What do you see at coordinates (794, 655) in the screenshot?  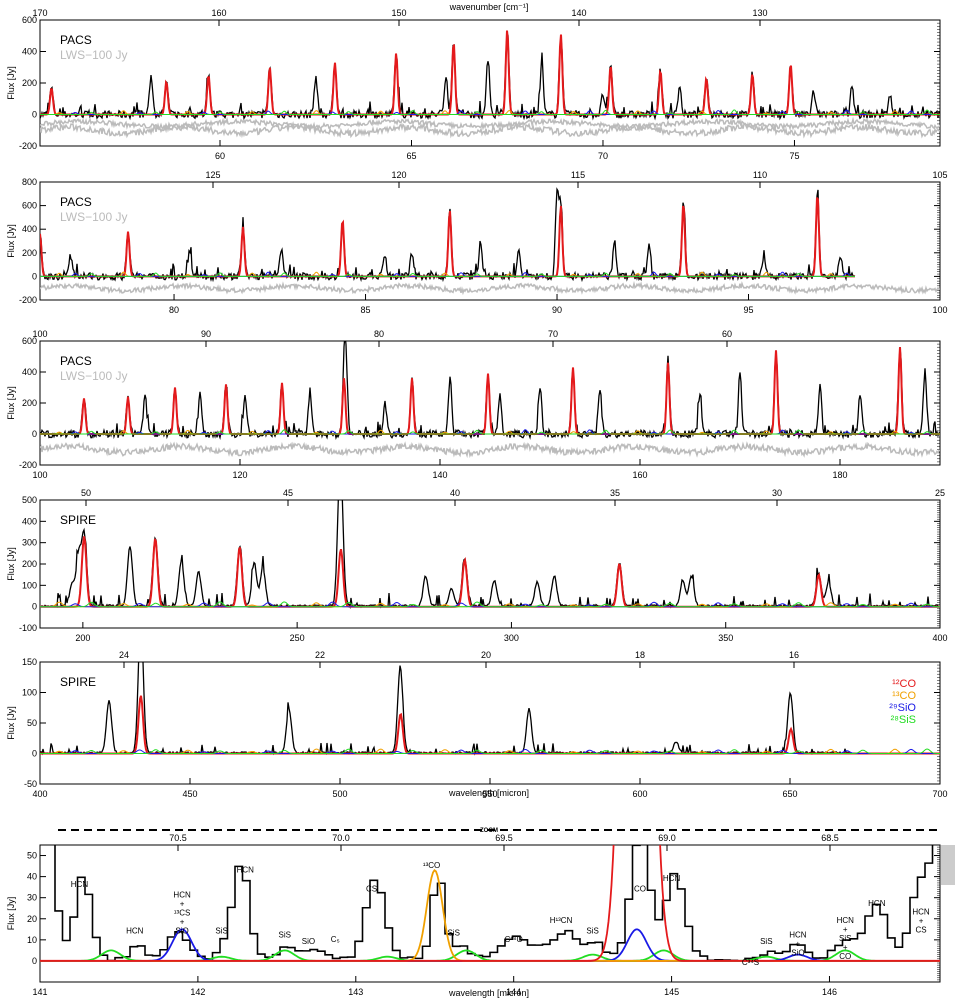 I see `top-tick-label: 16` at bounding box center [794, 655].